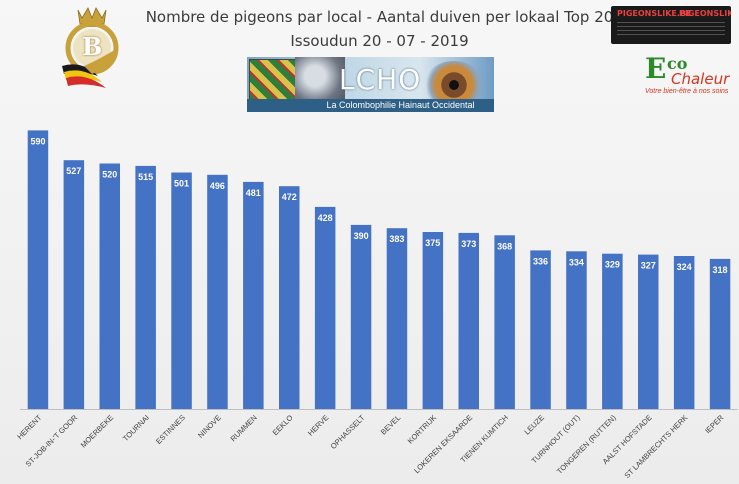  What do you see at coordinates (612, 265) in the screenshot?
I see `data-label: 329` at bounding box center [612, 265].